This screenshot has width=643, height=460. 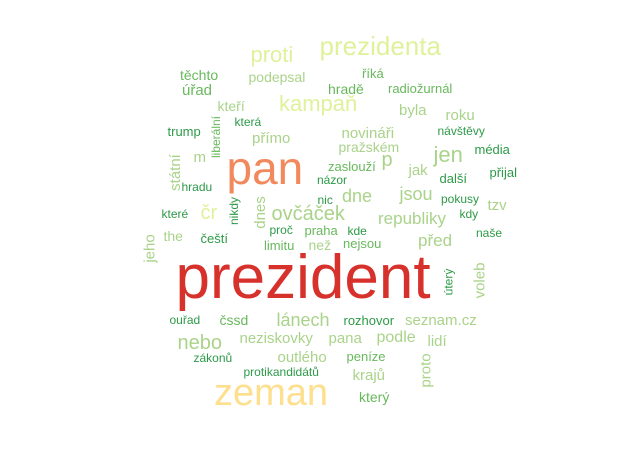 I want to click on cloud-word: kampaň, so click(x=318, y=103).